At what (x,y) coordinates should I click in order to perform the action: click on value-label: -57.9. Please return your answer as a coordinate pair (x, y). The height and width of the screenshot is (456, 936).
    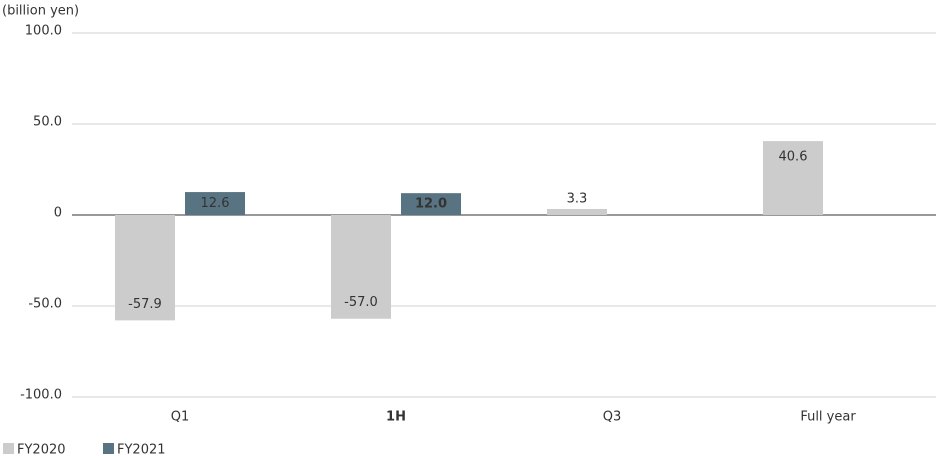
    Looking at the image, I should click on (145, 304).